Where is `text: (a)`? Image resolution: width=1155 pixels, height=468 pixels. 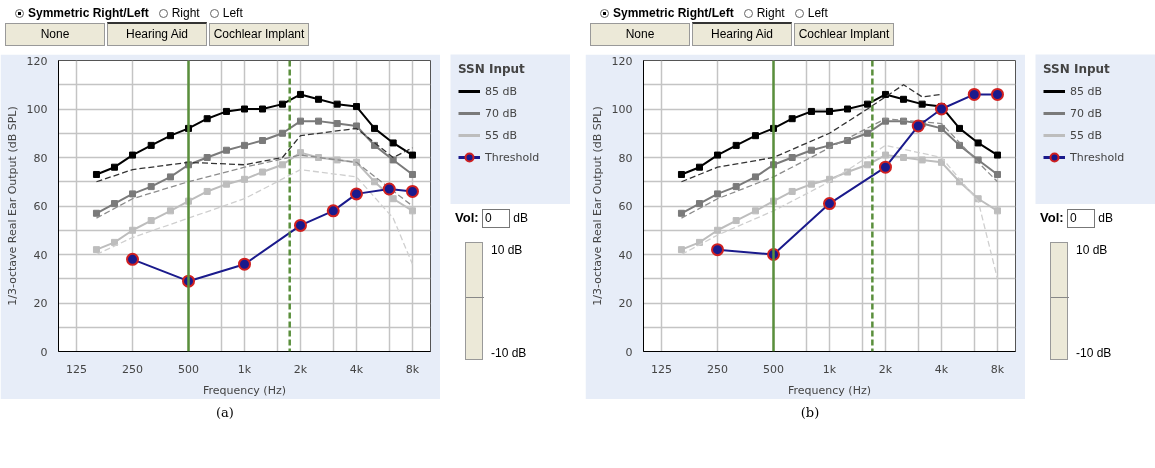
text: (a) is located at coordinates (225, 413).